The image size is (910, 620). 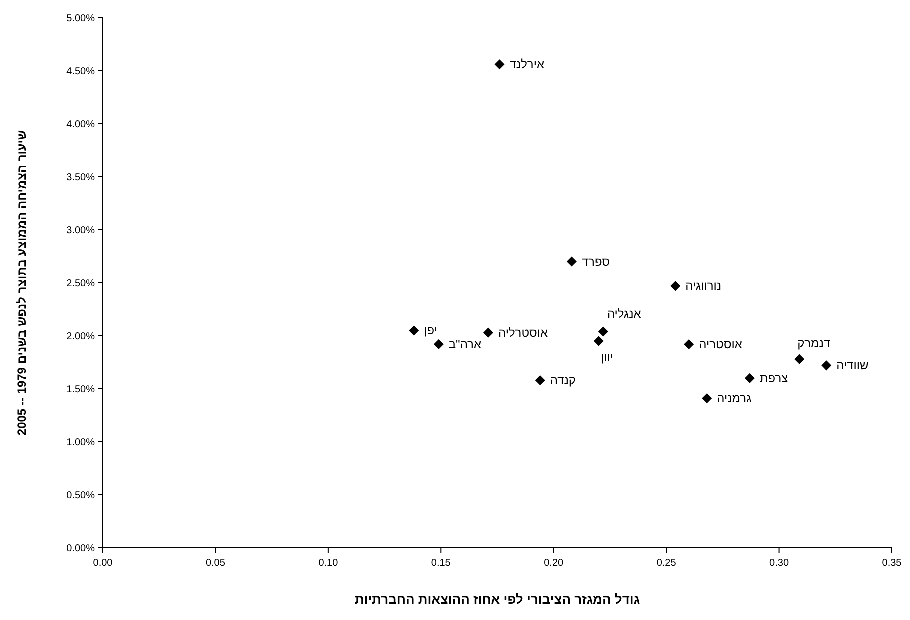 What do you see at coordinates (780, 563) in the screenshot?
I see `x-tick-label: 0.30` at bounding box center [780, 563].